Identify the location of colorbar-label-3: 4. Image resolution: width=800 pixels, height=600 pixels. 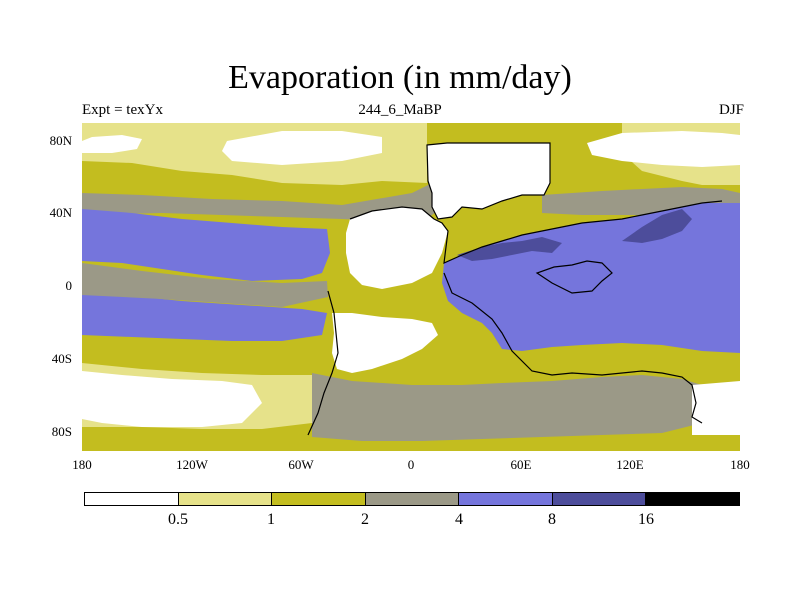
(459, 519).